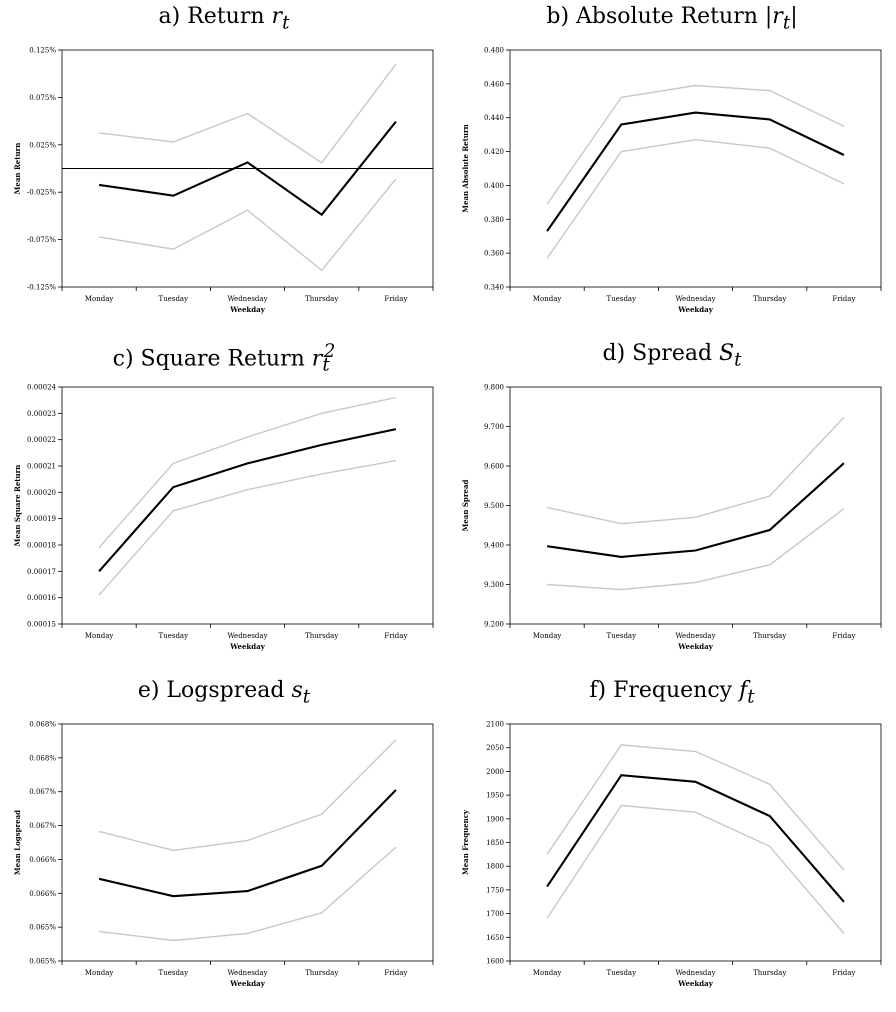 The width and height of the screenshot is (896, 1012). I want to click on y-tick-label: 1700, so click(495, 914).